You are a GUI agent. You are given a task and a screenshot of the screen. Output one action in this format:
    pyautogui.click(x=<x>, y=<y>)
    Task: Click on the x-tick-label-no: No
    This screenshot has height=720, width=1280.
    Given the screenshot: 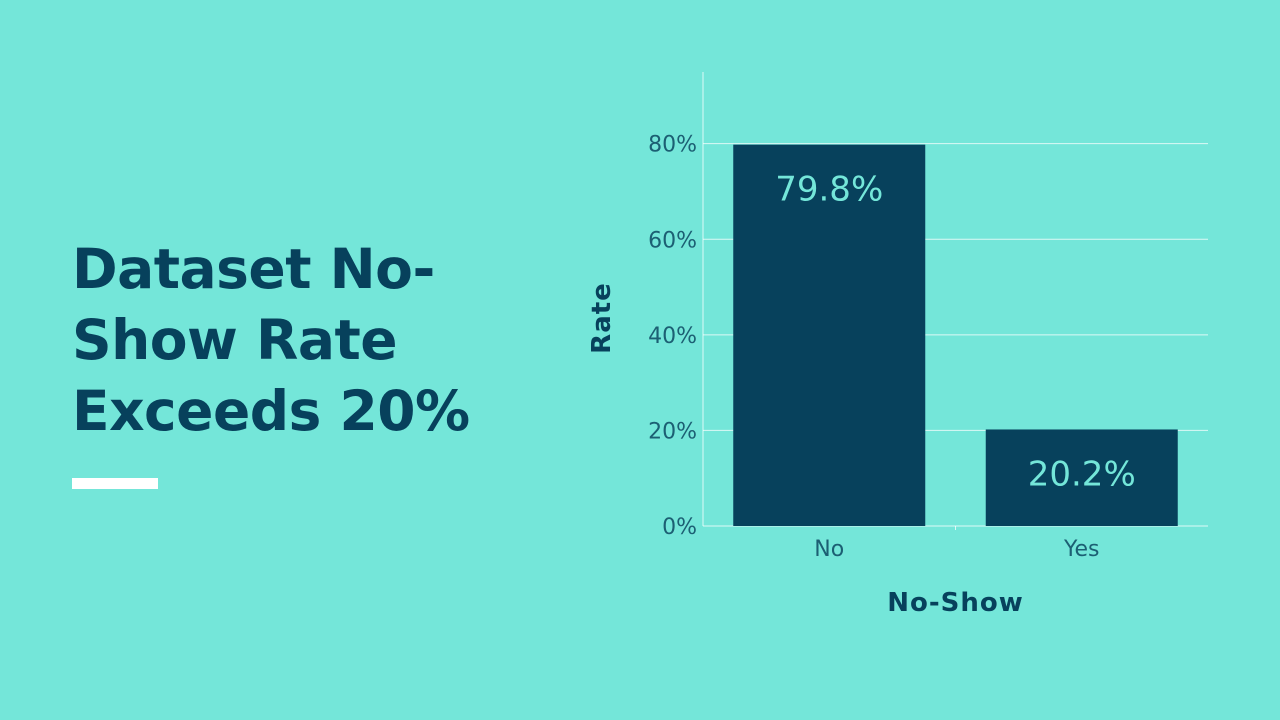 What is the action you would take?
    pyautogui.click(x=829, y=549)
    